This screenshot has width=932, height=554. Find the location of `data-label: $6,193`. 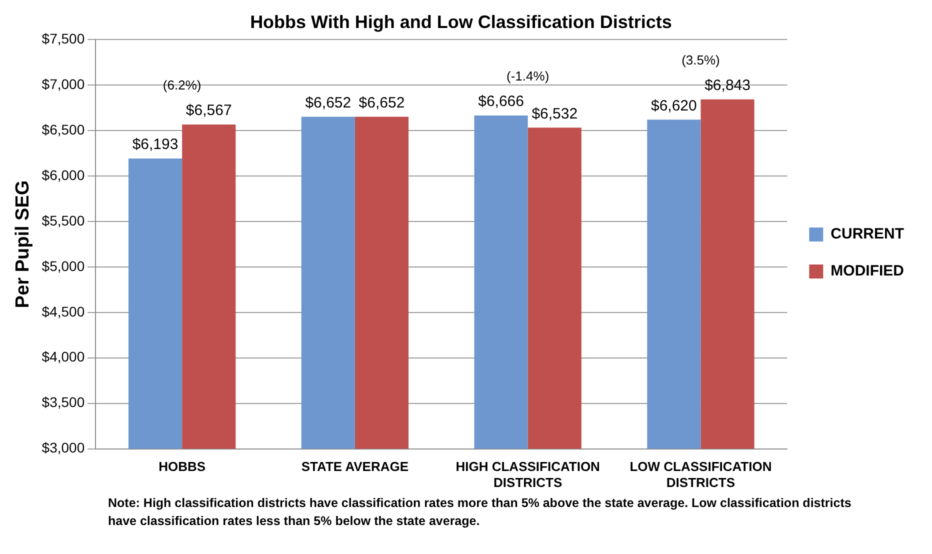

data-label: $6,193 is located at coordinates (155, 145).